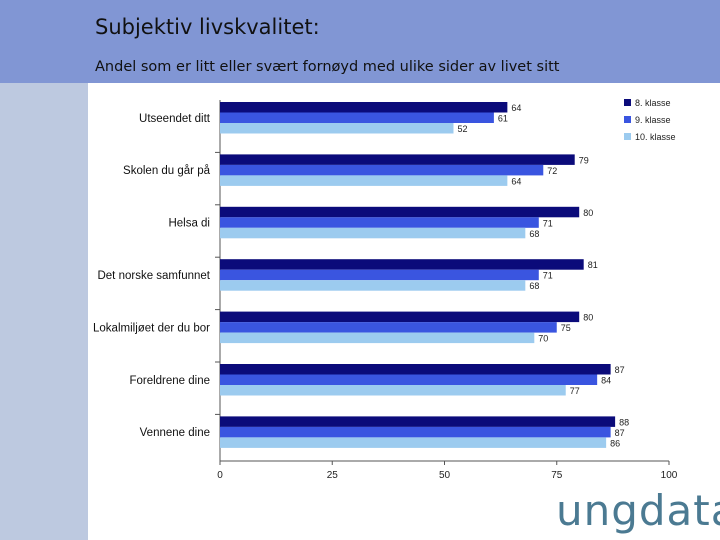 This screenshot has width=720, height=540. What do you see at coordinates (503, 119) in the screenshot?
I see `data-label: 61` at bounding box center [503, 119].